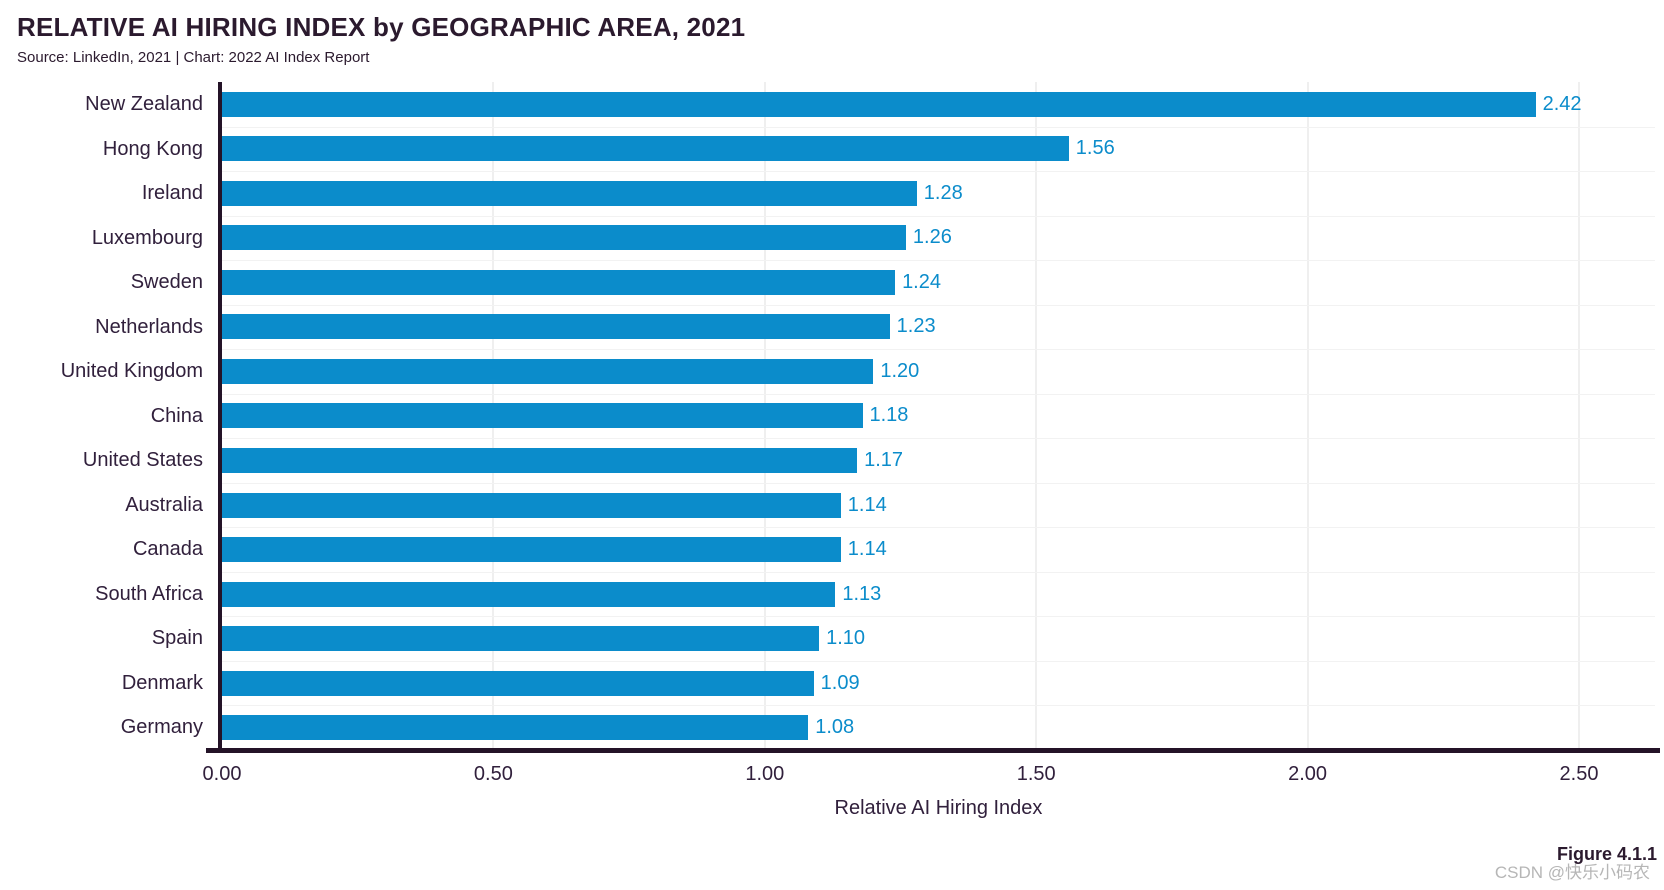 The width and height of the screenshot is (1664, 890). I want to click on bar-value-label: 1.20, so click(900, 370).